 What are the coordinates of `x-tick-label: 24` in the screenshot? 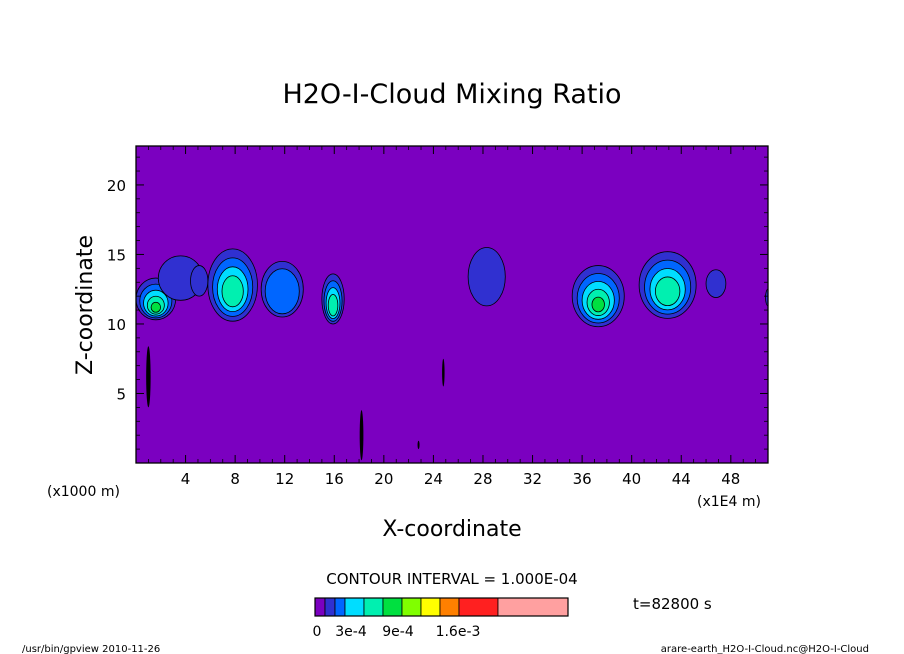 It's located at (433, 479).